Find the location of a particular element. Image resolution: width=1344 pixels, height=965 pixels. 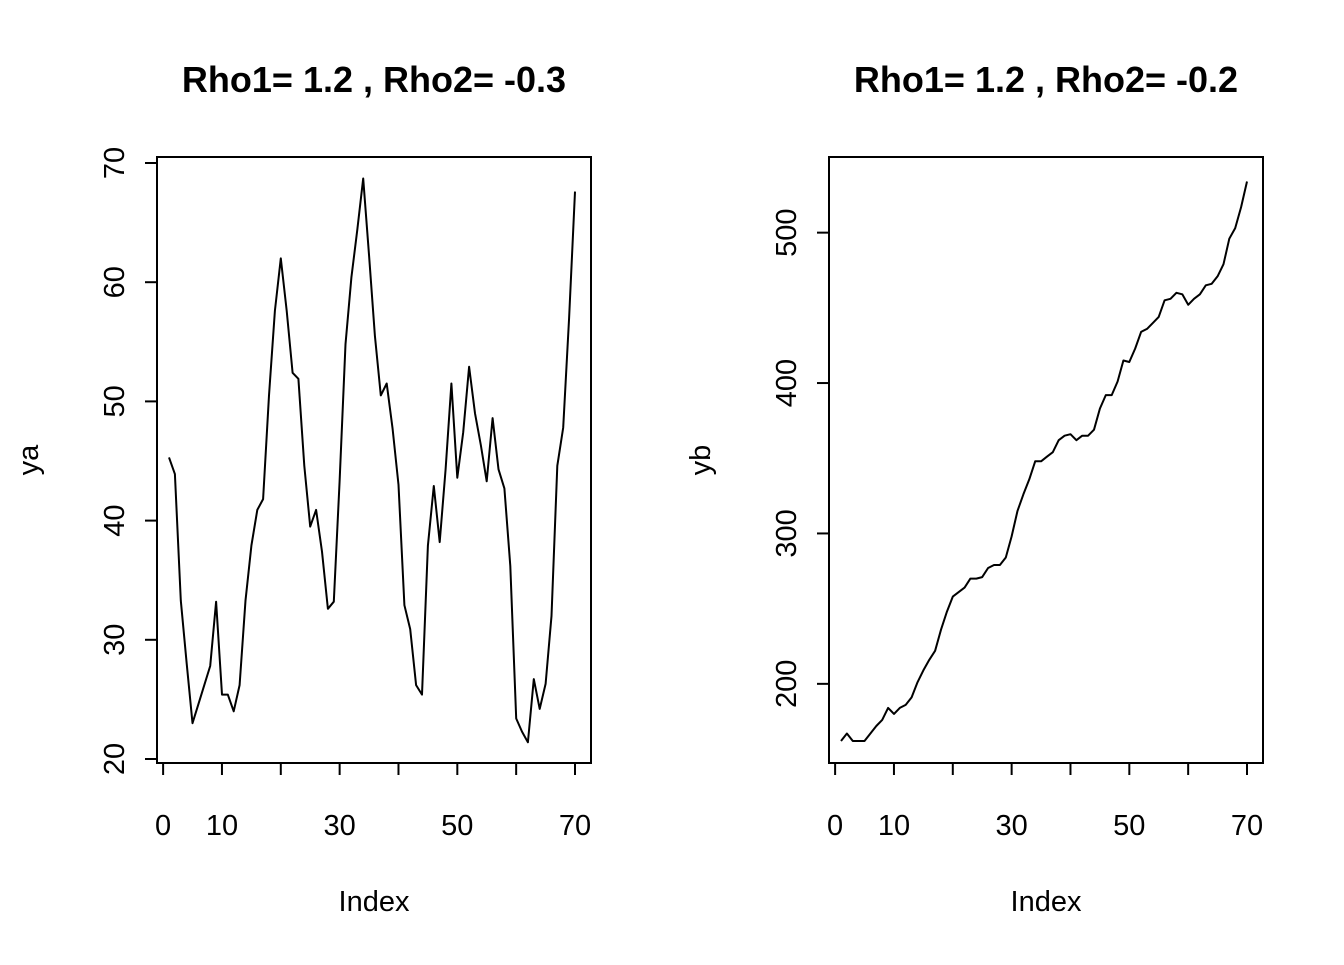

y-tick-label: 20 is located at coordinates (115, 759).